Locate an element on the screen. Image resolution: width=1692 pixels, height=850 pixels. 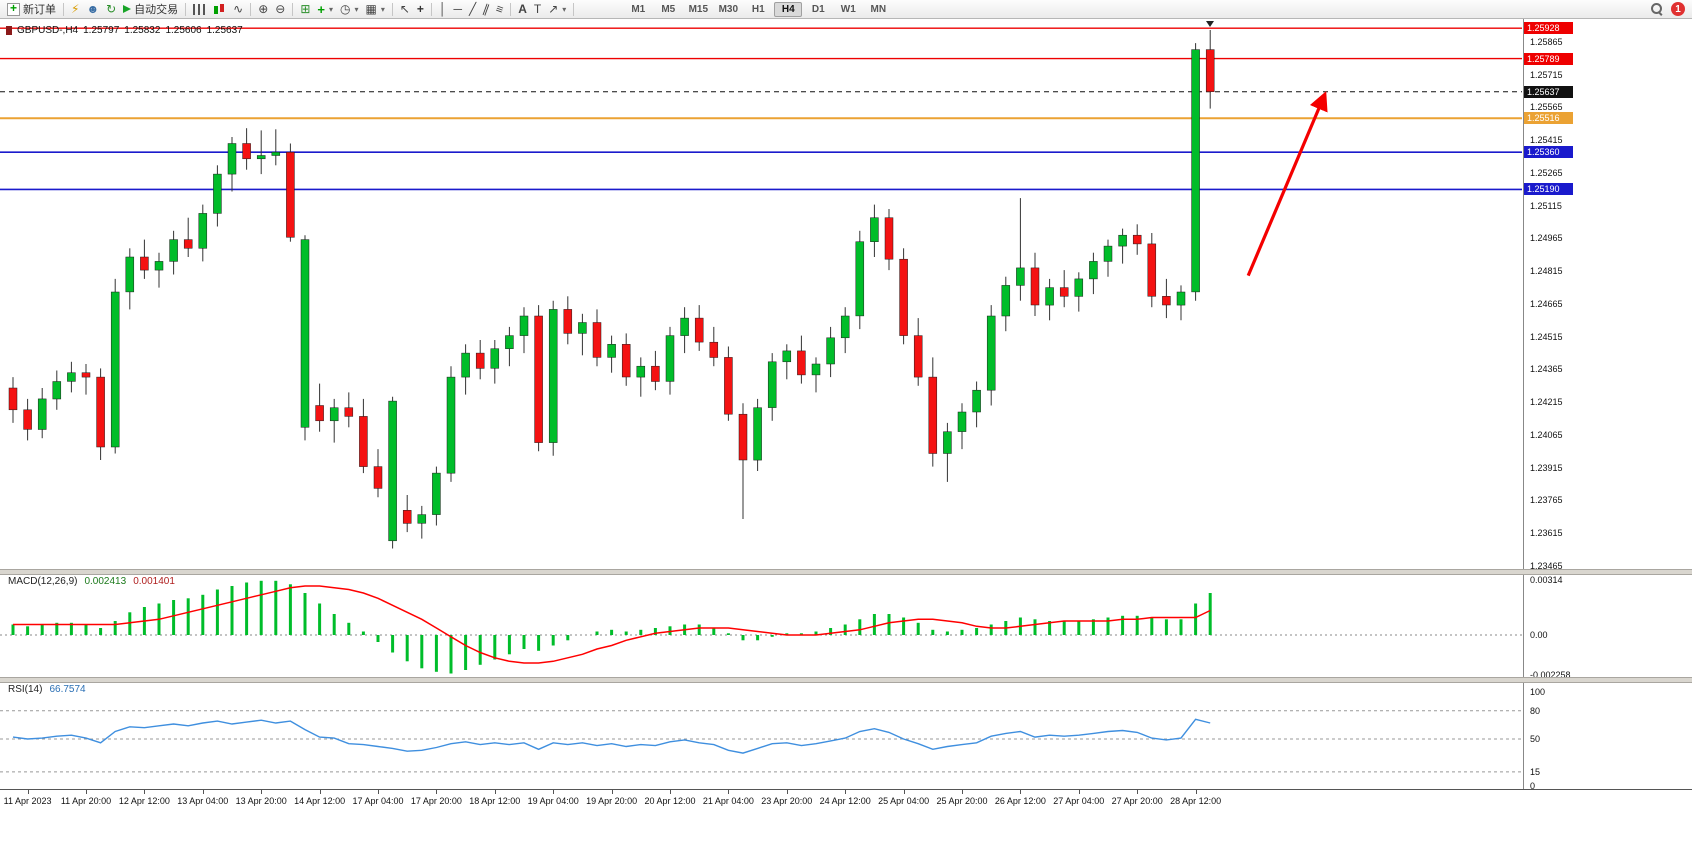
timeframe-button-mn: MN is located at coordinates (878, 9).